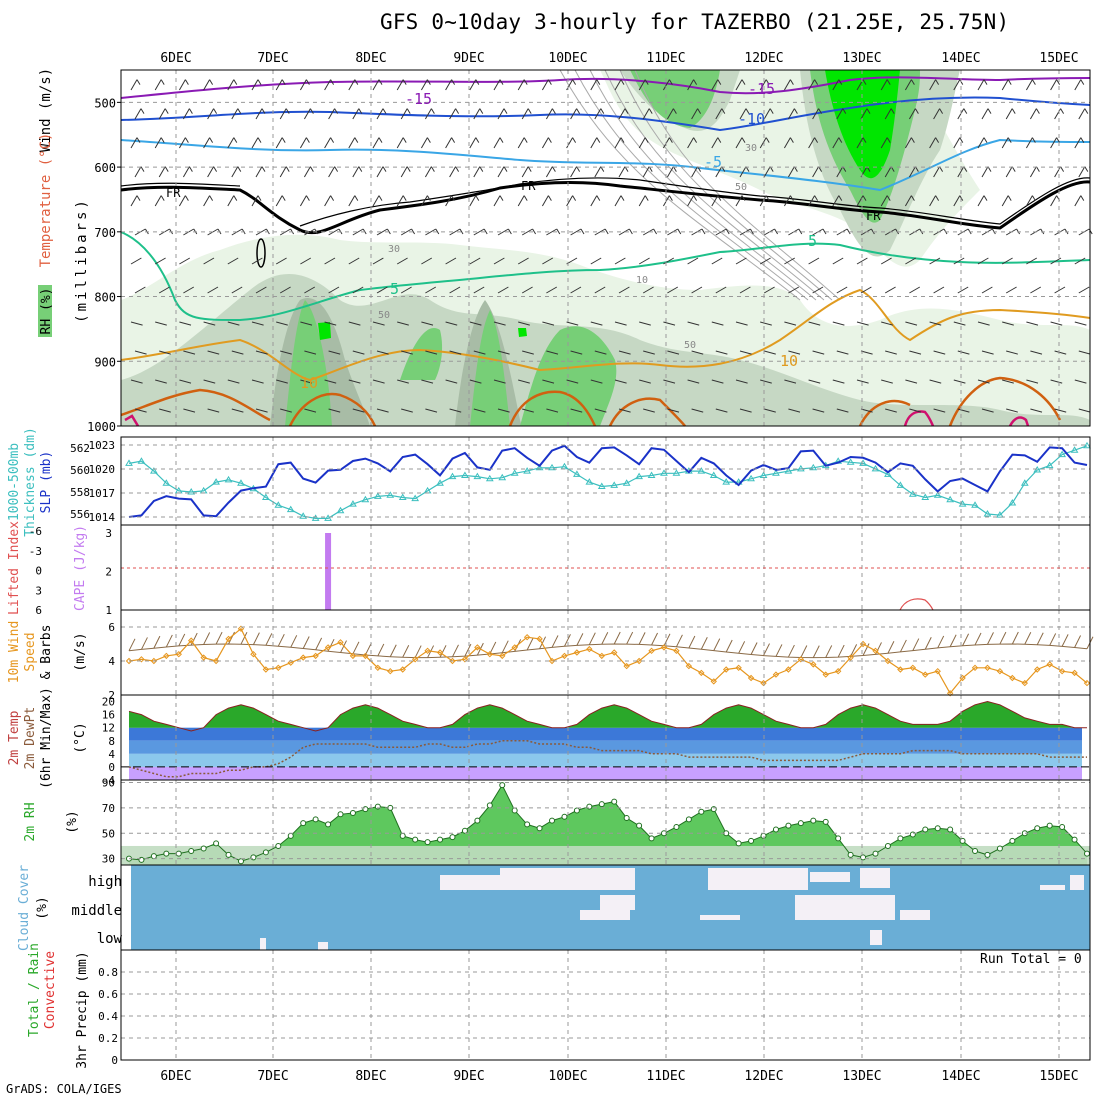 This screenshot has height=1100, width=1100. I want to click on rh-shade-80d, so click(421, 354).